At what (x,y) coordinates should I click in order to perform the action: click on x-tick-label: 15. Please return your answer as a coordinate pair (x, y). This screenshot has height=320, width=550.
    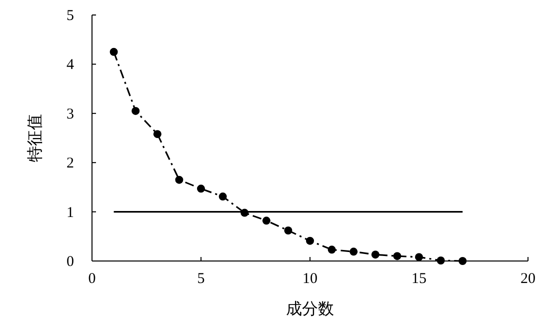
    Looking at the image, I should click on (419, 279).